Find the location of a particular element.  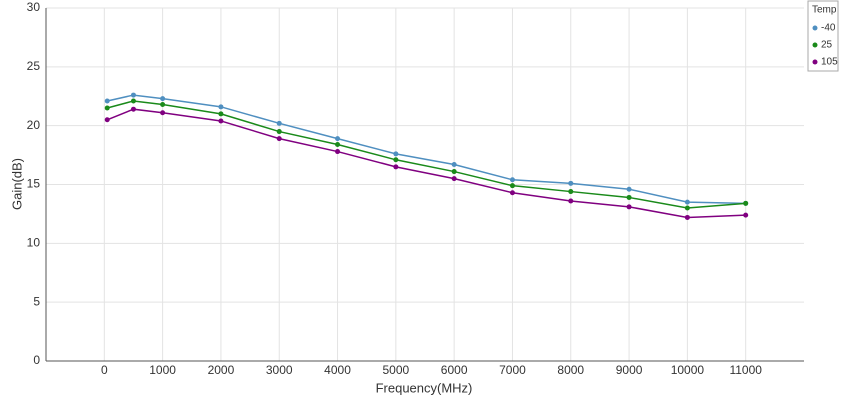

x-tick-label: 6000 is located at coordinates (454, 370).